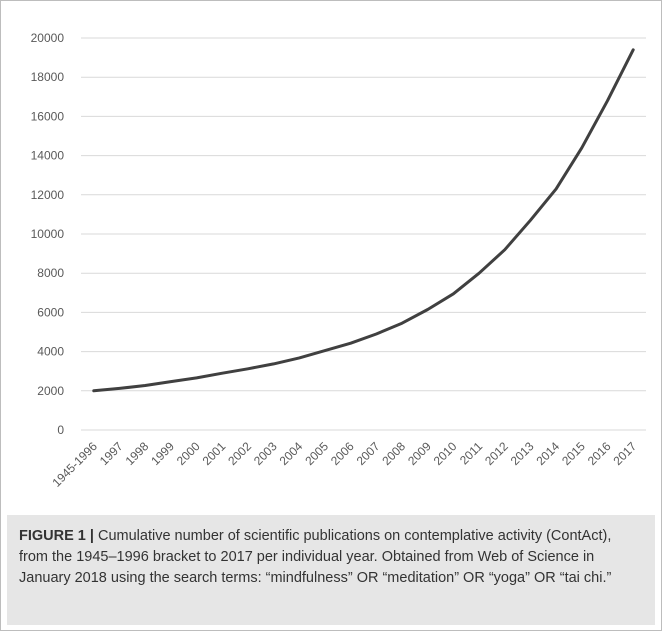 Image resolution: width=662 pixels, height=631 pixels. I want to click on x-tick-label: 1997, so click(111, 453).